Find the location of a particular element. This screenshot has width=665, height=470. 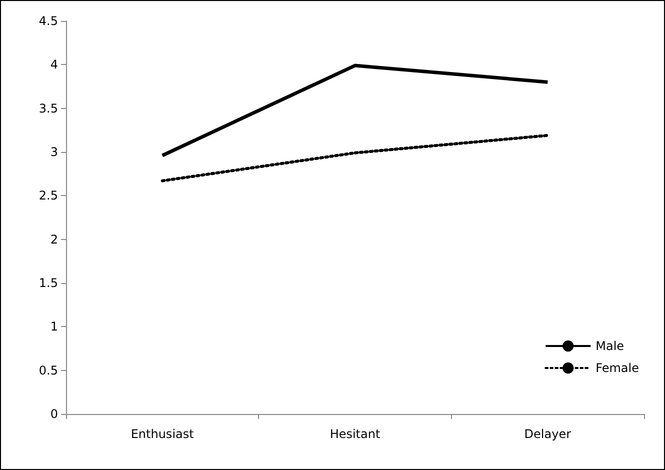

y-tick-label: 0 is located at coordinates (54, 414).